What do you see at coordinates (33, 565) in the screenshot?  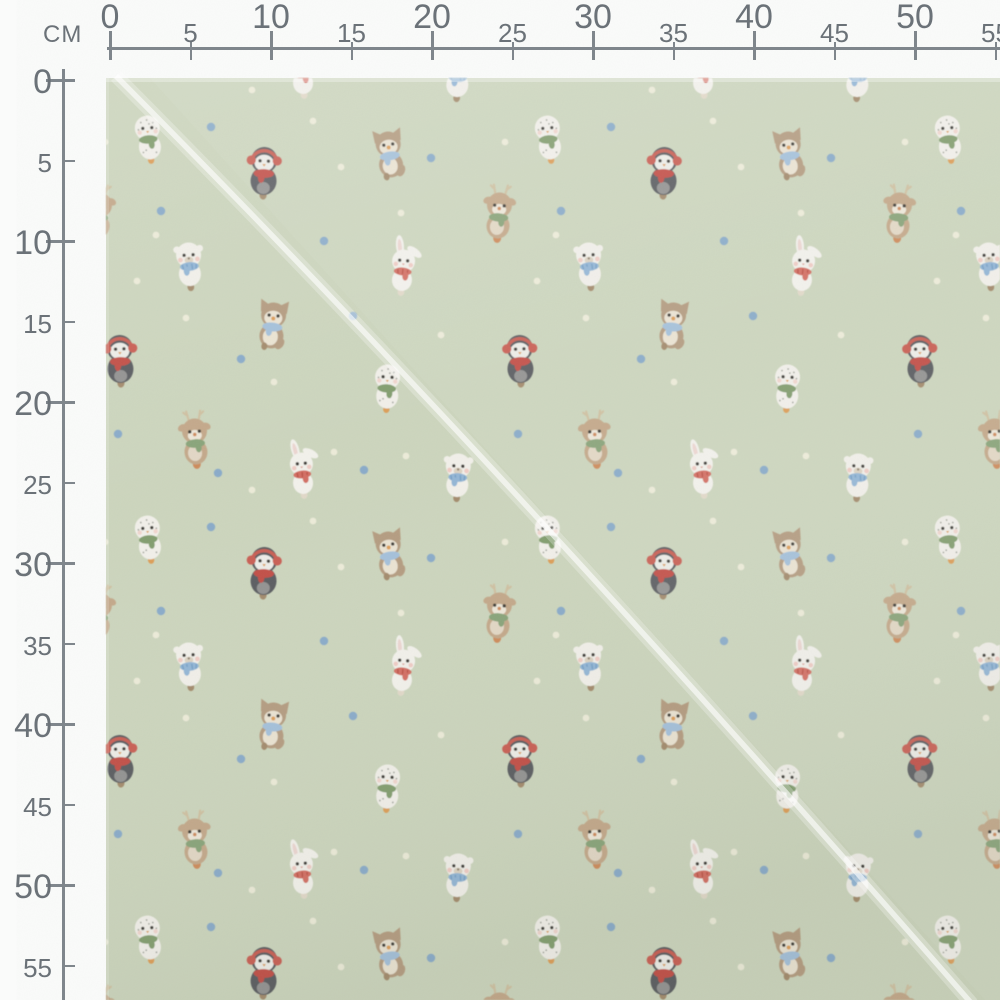 I see `ruler-number-left-30: 30` at bounding box center [33, 565].